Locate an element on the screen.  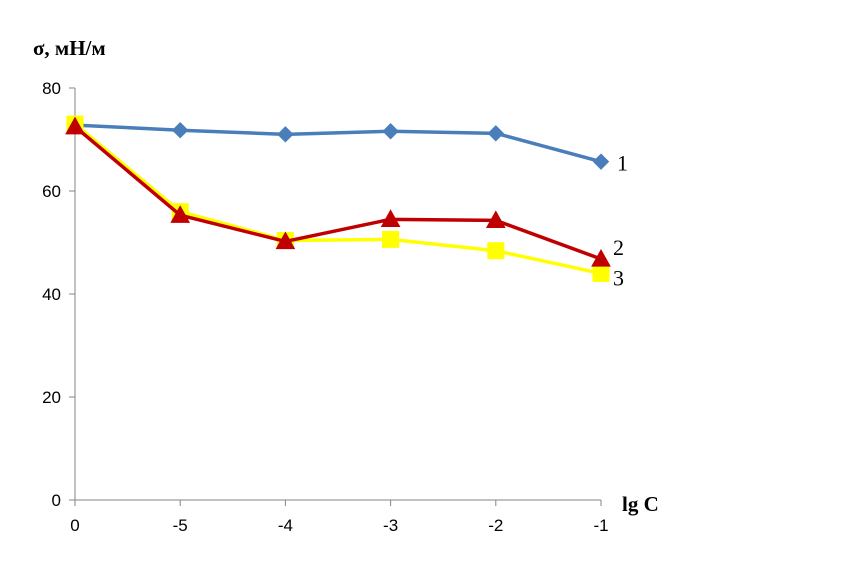
series-label-1: 1 is located at coordinates (622, 163).